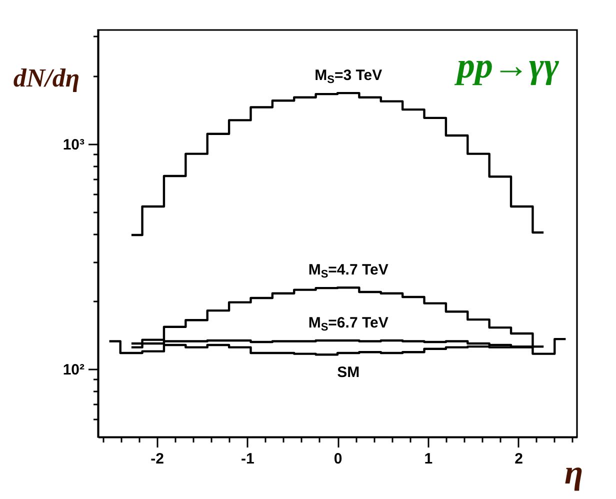 This screenshot has width=616, height=499. I want to click on x-tick-label: -1, so click(247, 459).